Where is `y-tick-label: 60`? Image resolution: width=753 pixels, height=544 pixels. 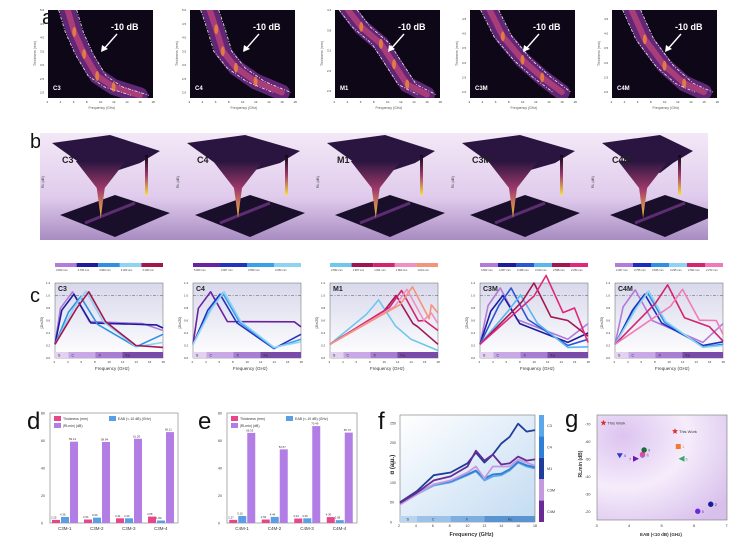 y-tick-label: 60 is located at coordinates (43, 441).